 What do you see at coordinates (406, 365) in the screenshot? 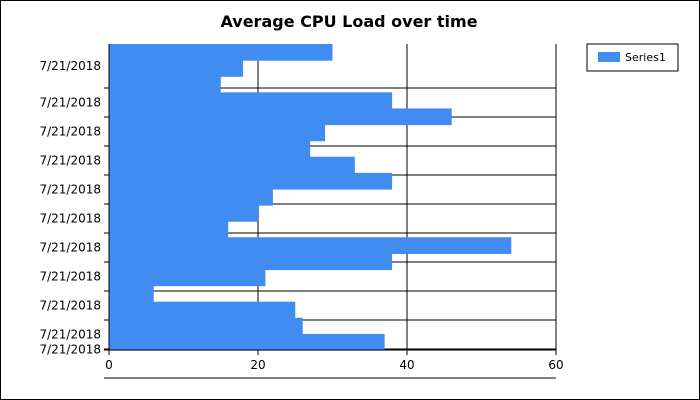
I see `x-tick-label-2: 40` at bounding box center [406, 365].